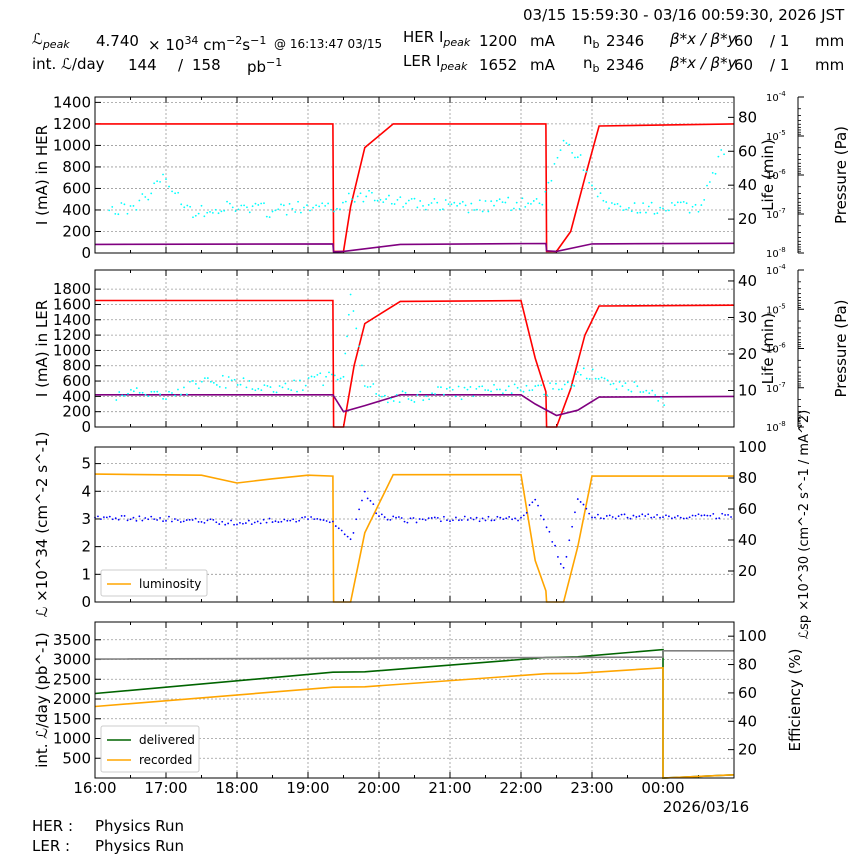  What do you see at coordinates (72, 145) in the screenshot?
I see `y-tick-label: 1000` at bounding box center [72, 145].